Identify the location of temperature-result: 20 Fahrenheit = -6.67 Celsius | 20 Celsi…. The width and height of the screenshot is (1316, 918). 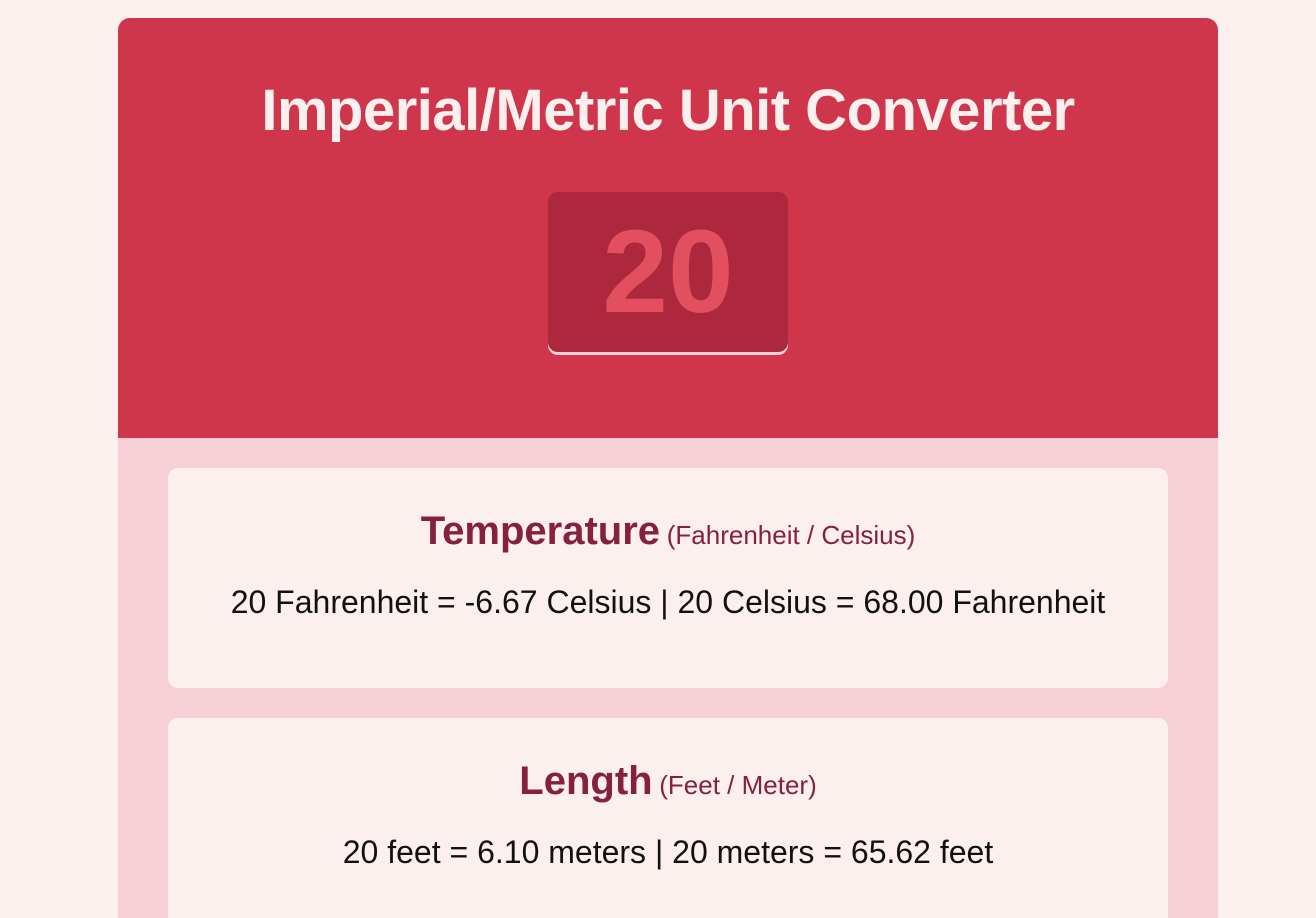
(668, 602).